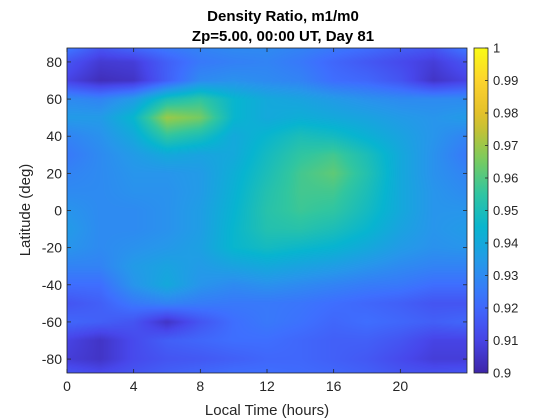  Describe the element at coordinates (496, 48) in the screenshot. I see `colorbar-tick-label: 1` at that location.